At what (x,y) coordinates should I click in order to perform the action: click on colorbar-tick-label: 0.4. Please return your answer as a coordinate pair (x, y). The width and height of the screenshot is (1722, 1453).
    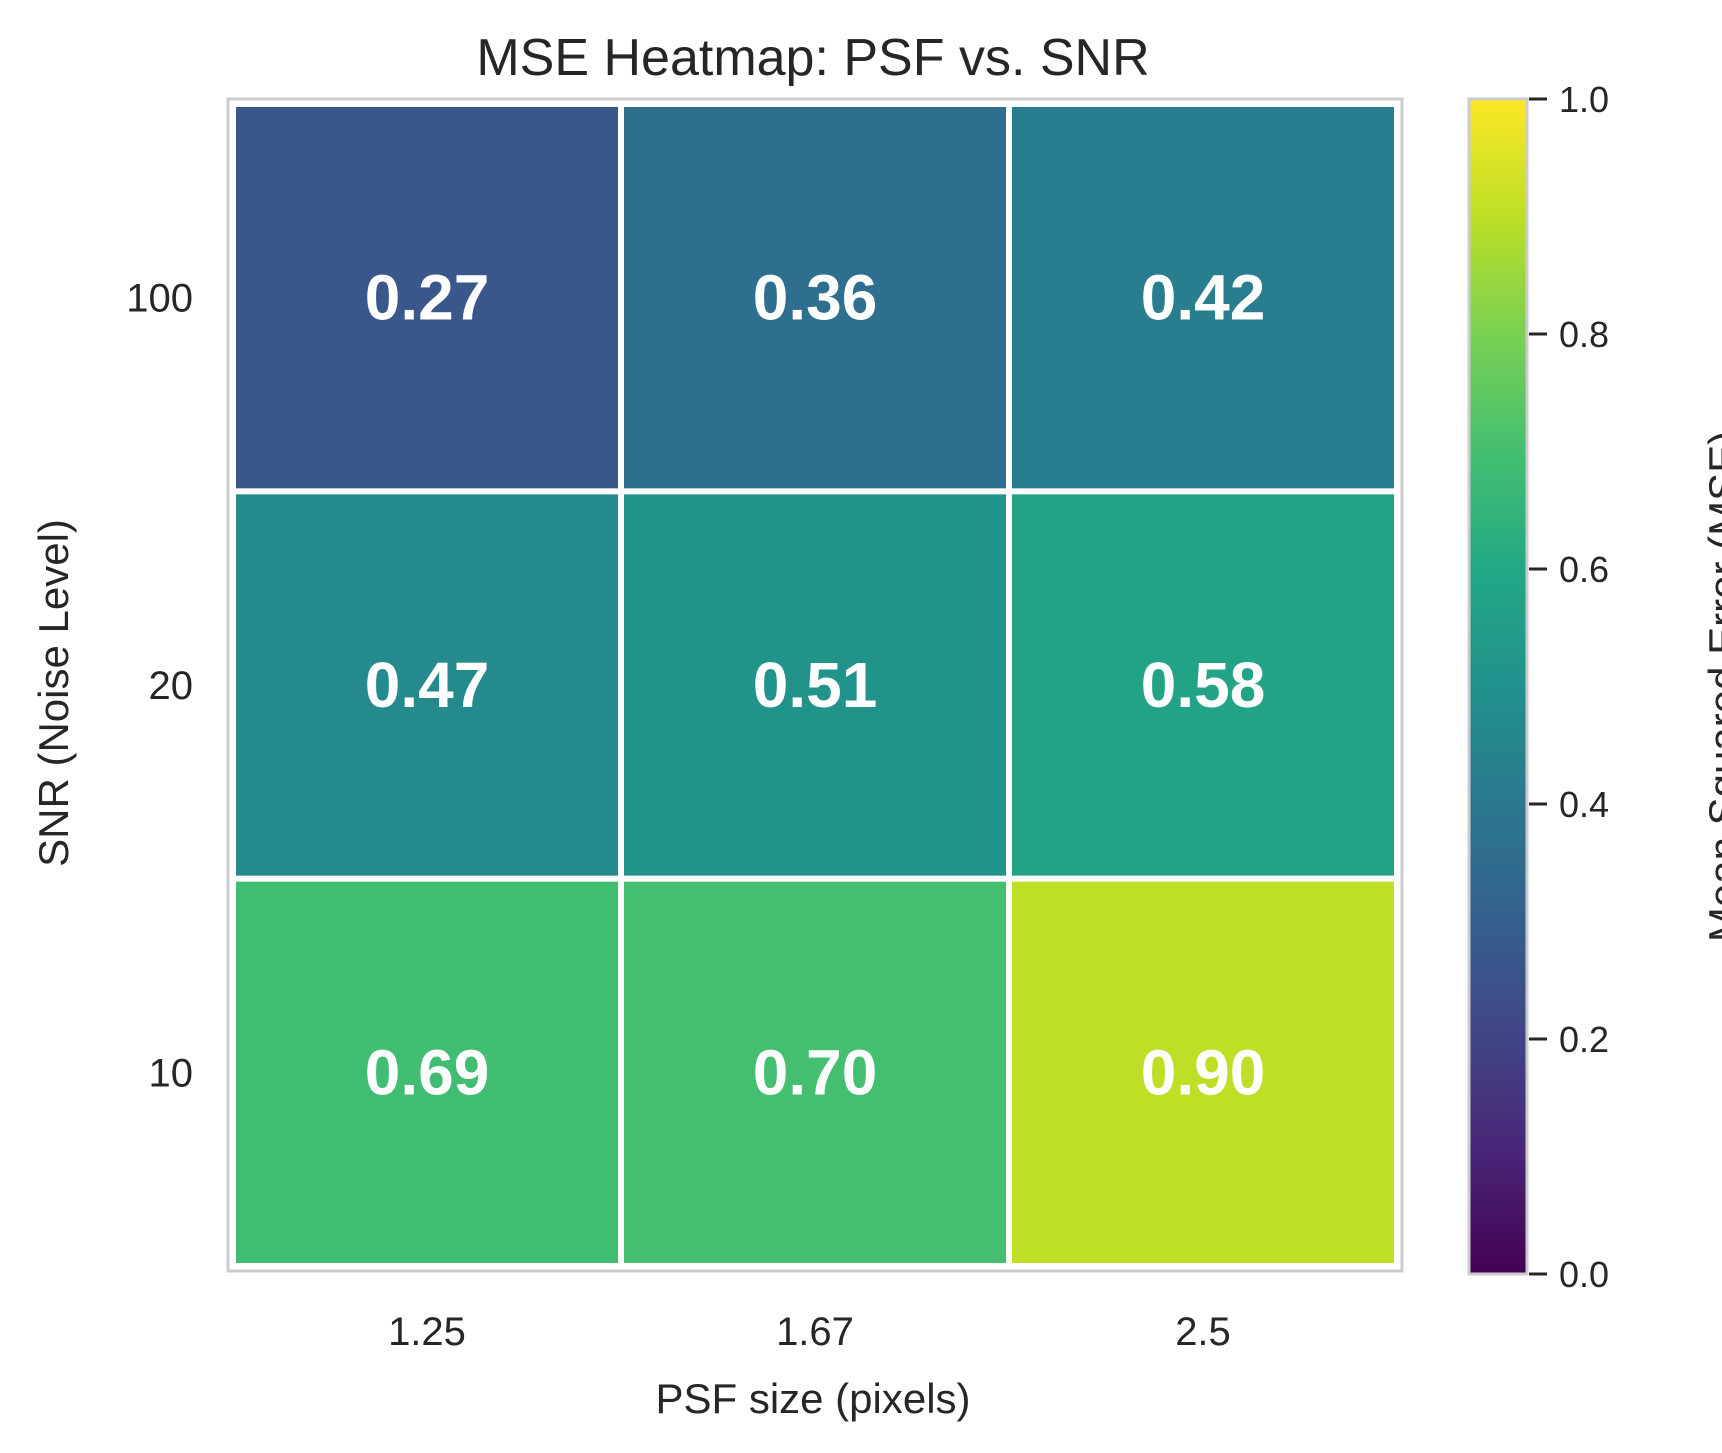
    Looking at the image, I should click on (1584, 804).